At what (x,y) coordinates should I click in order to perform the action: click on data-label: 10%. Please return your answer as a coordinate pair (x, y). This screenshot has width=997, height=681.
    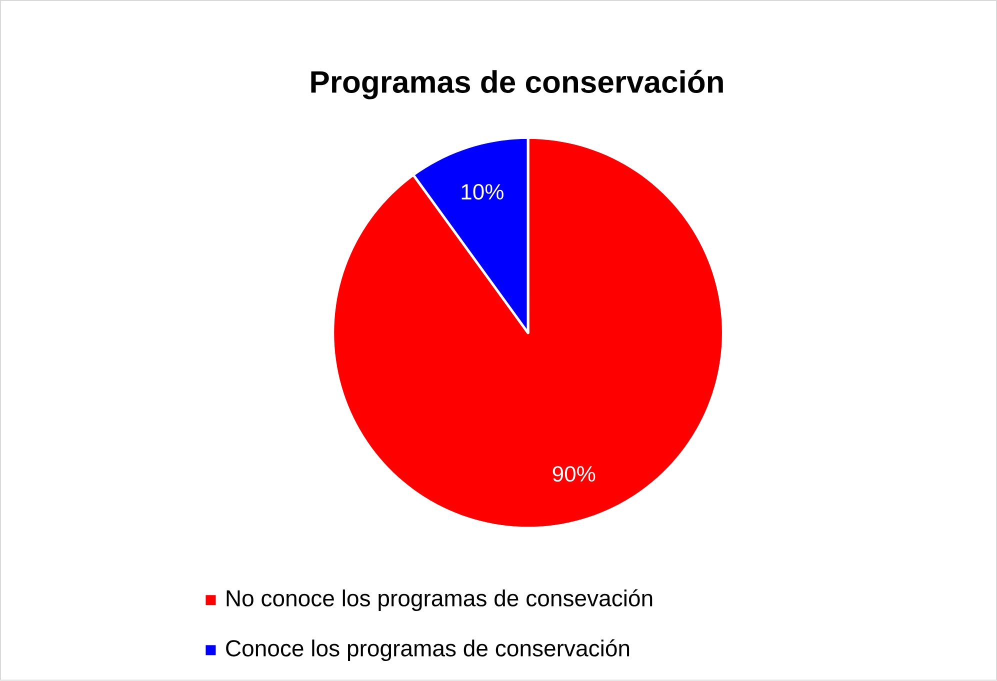
    Looking at the image, I should click on (483, 192).